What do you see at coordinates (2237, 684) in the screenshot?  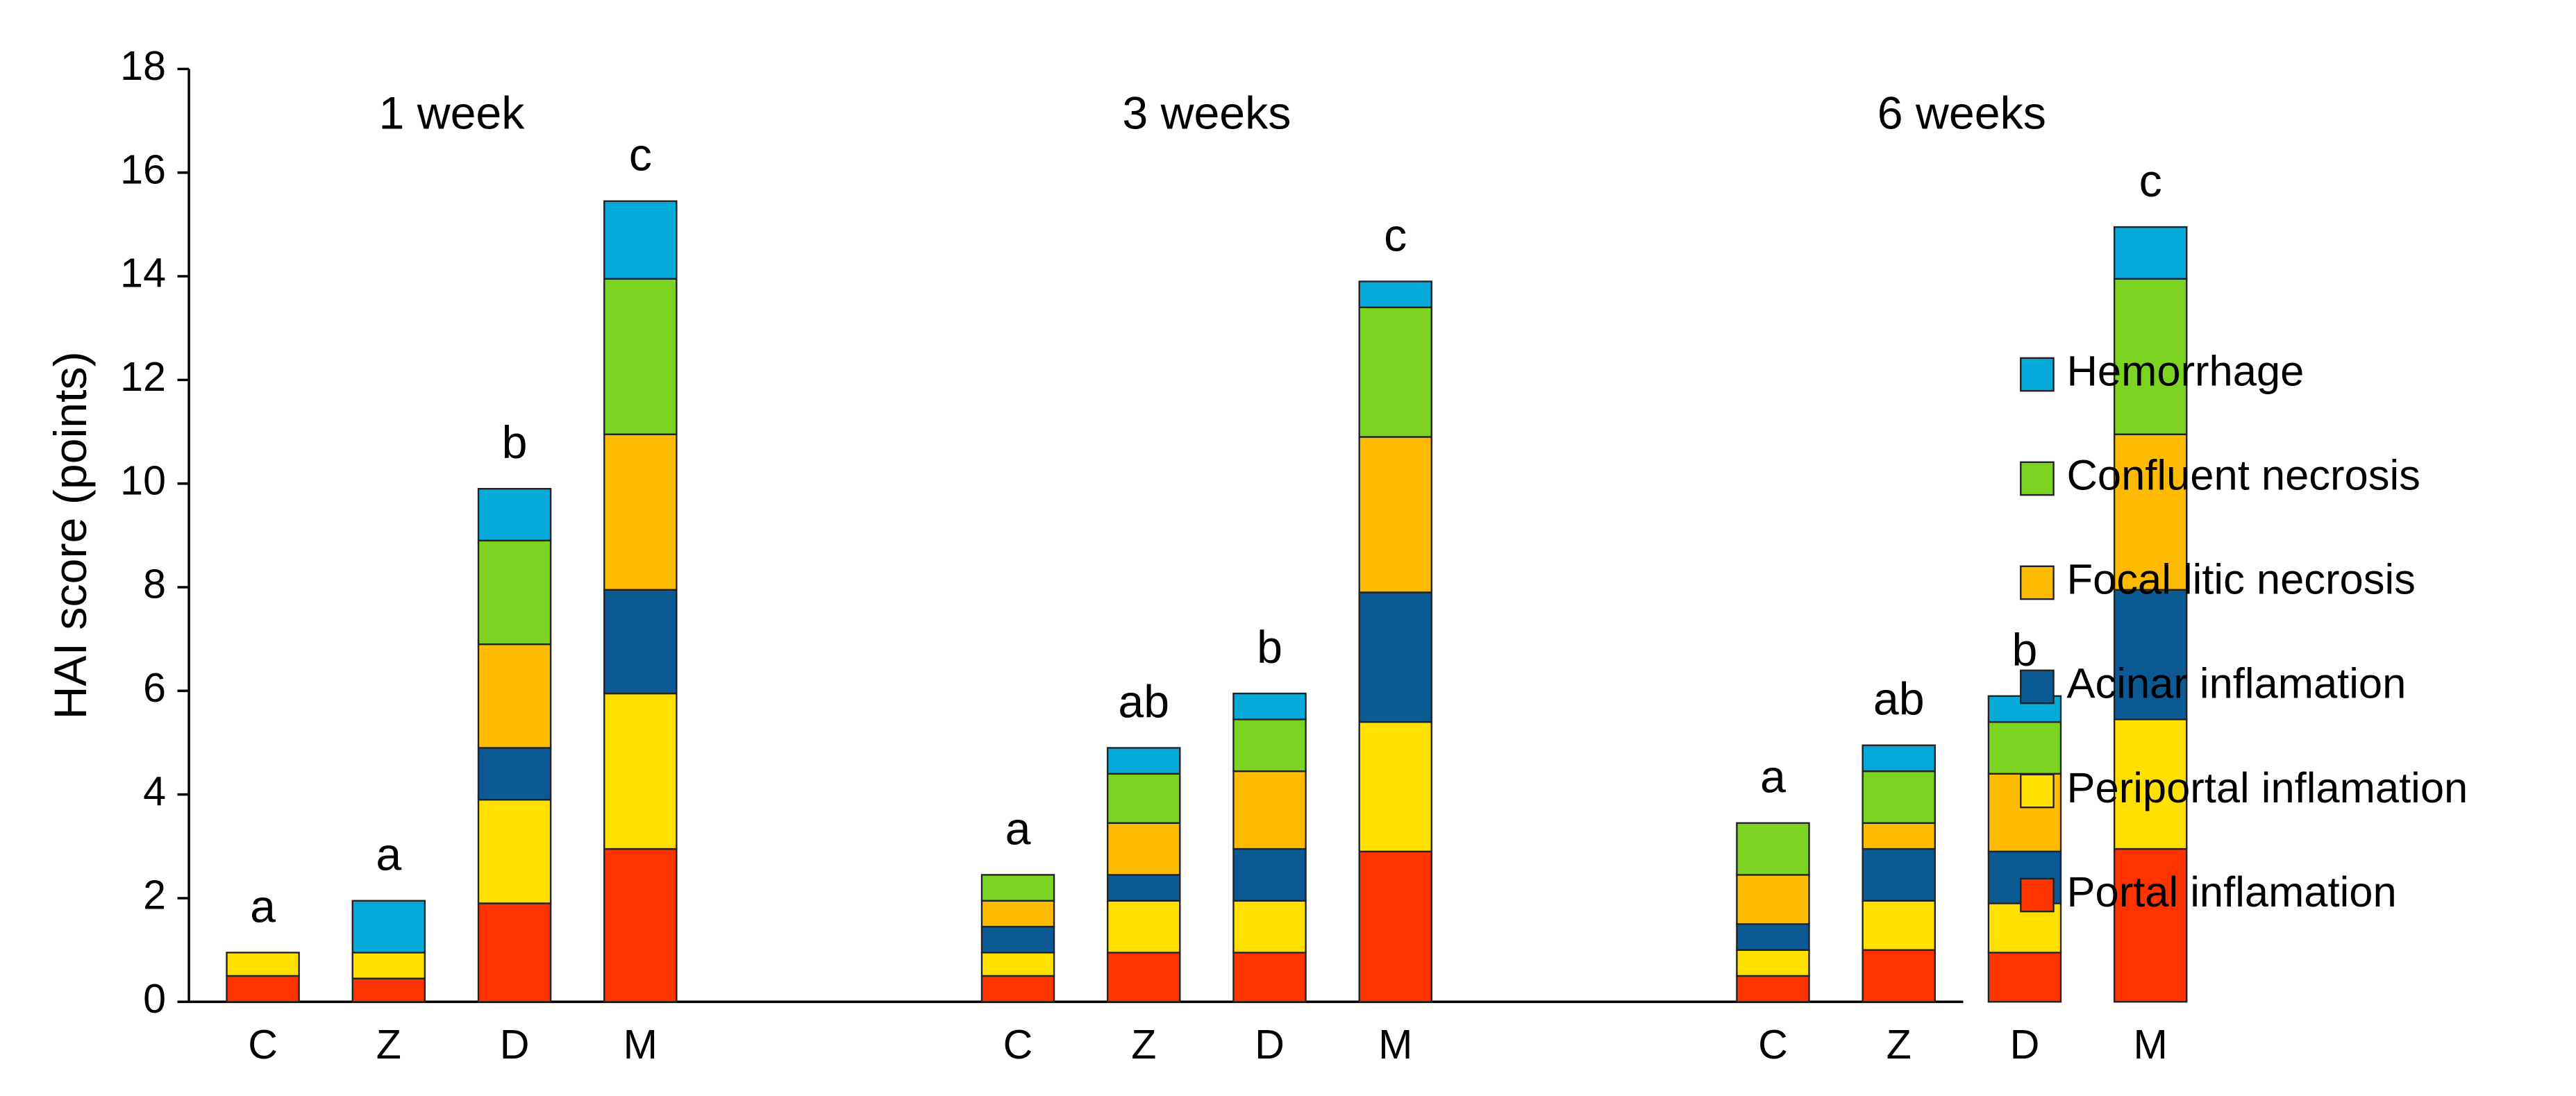 I see `legend-label: Acinar inflamation` at bounding box center [2237, 684].